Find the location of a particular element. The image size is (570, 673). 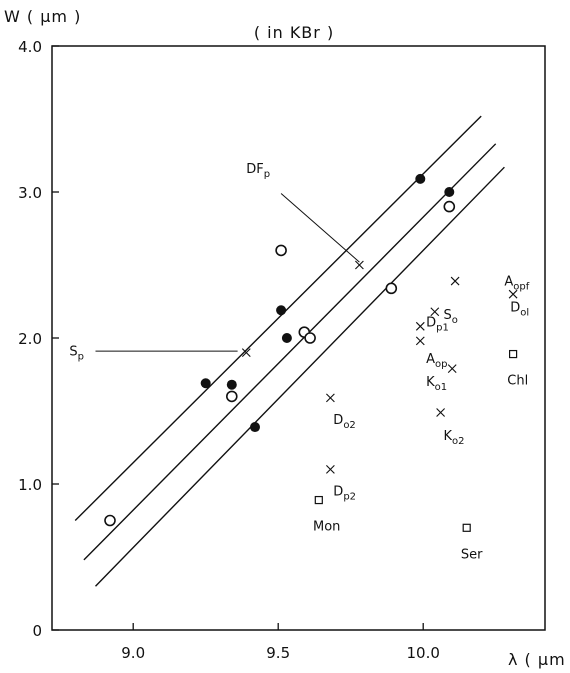

y-tick-label: 2.0 is located at coordinates (30, 339).